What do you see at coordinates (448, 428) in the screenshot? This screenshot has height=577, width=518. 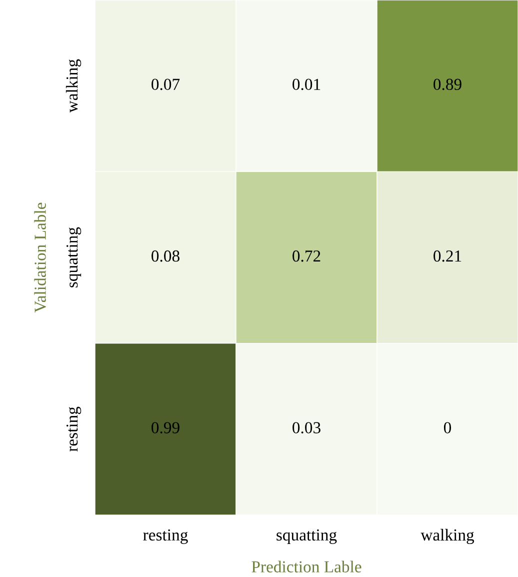 I see `data-label: 0` at bounding box center [448, 428].